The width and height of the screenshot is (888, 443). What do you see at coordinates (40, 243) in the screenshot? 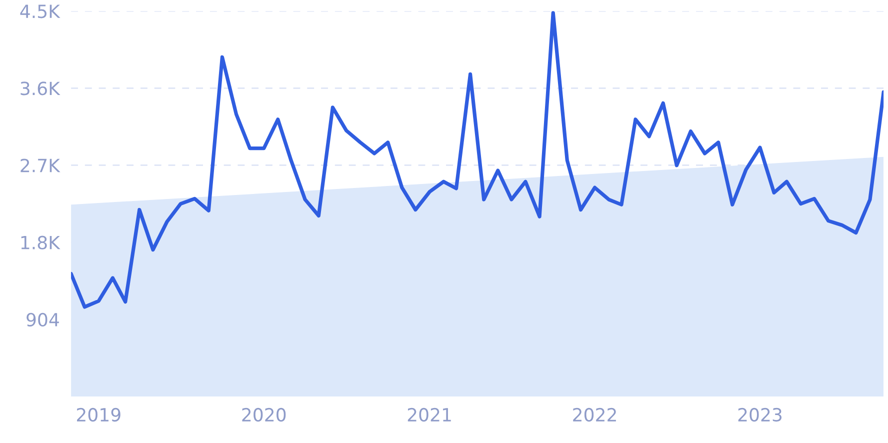
I see `y-tick-label: 1.8K` at bounding box center [40, 243].